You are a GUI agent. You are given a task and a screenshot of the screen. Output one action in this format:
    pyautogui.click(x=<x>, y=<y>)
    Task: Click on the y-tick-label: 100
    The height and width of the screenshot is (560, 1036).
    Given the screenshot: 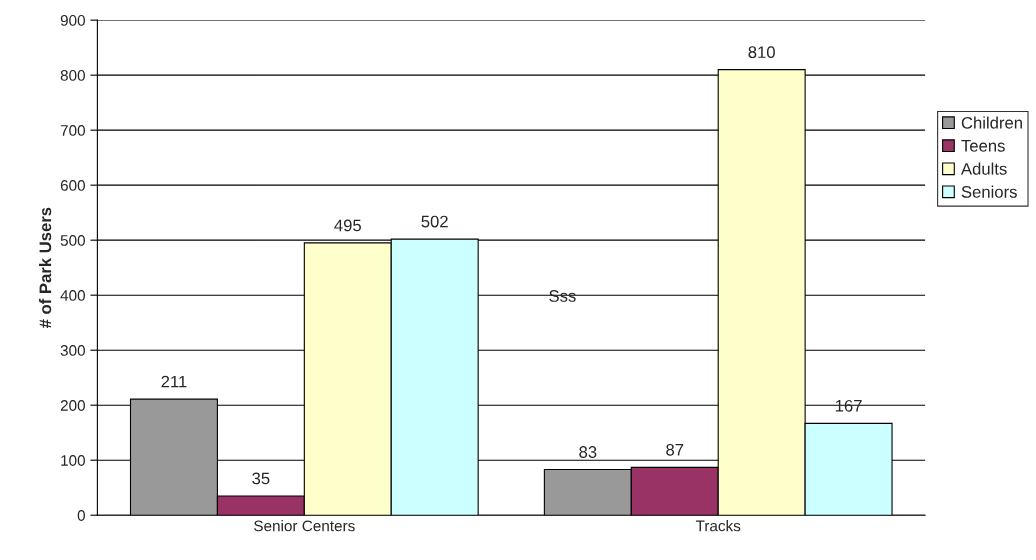 What is the action you would take?
    pyautogui.click(x=73, y=460)
    